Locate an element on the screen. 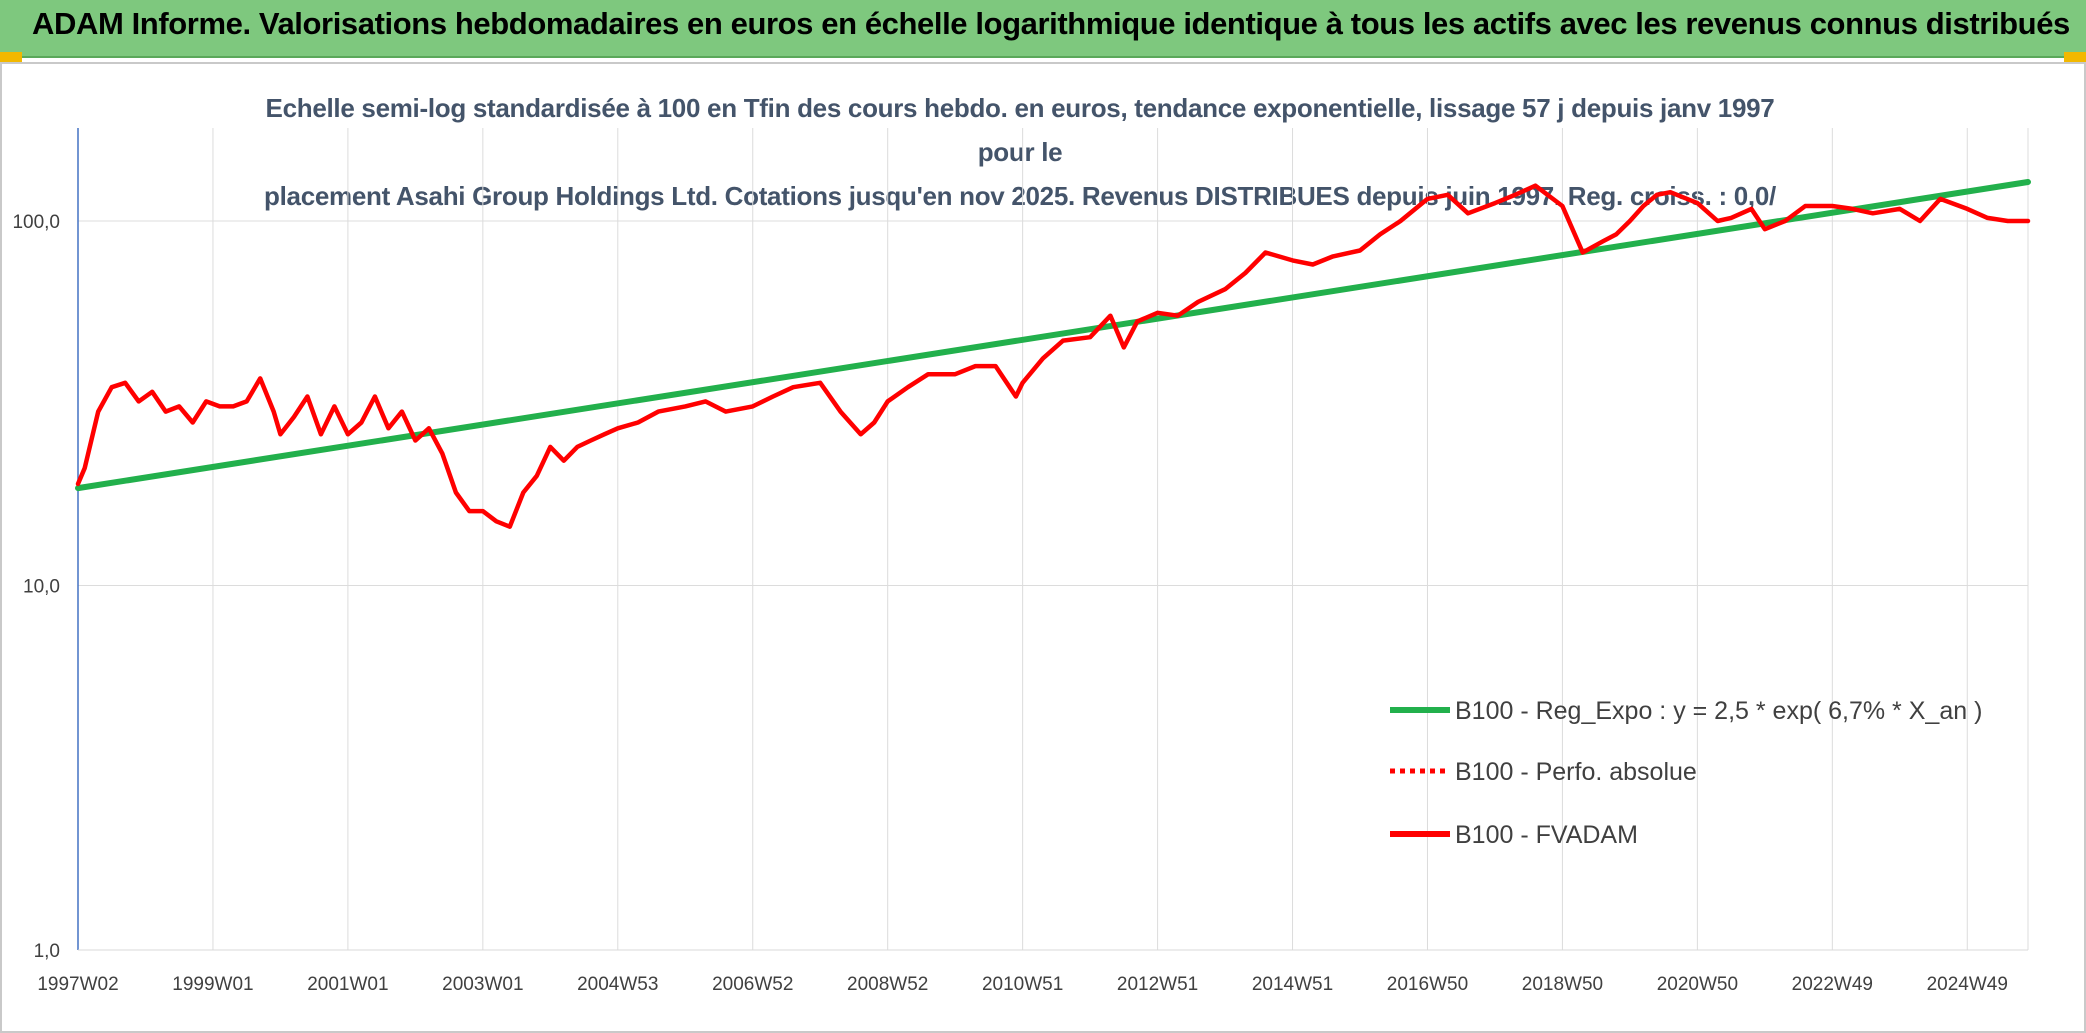 This screenshot has height=1033, width=2086. y-tick-labels: 1,0 10,0 100,0 is located at coordinates (36, 587).